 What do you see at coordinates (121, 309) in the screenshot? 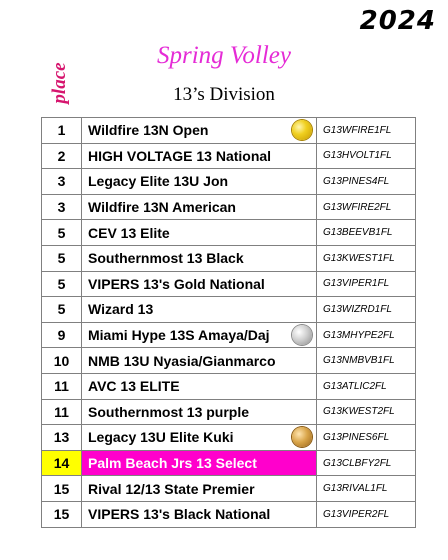
I see `team-name: Wizard 13` at bounding box center [121, 309].